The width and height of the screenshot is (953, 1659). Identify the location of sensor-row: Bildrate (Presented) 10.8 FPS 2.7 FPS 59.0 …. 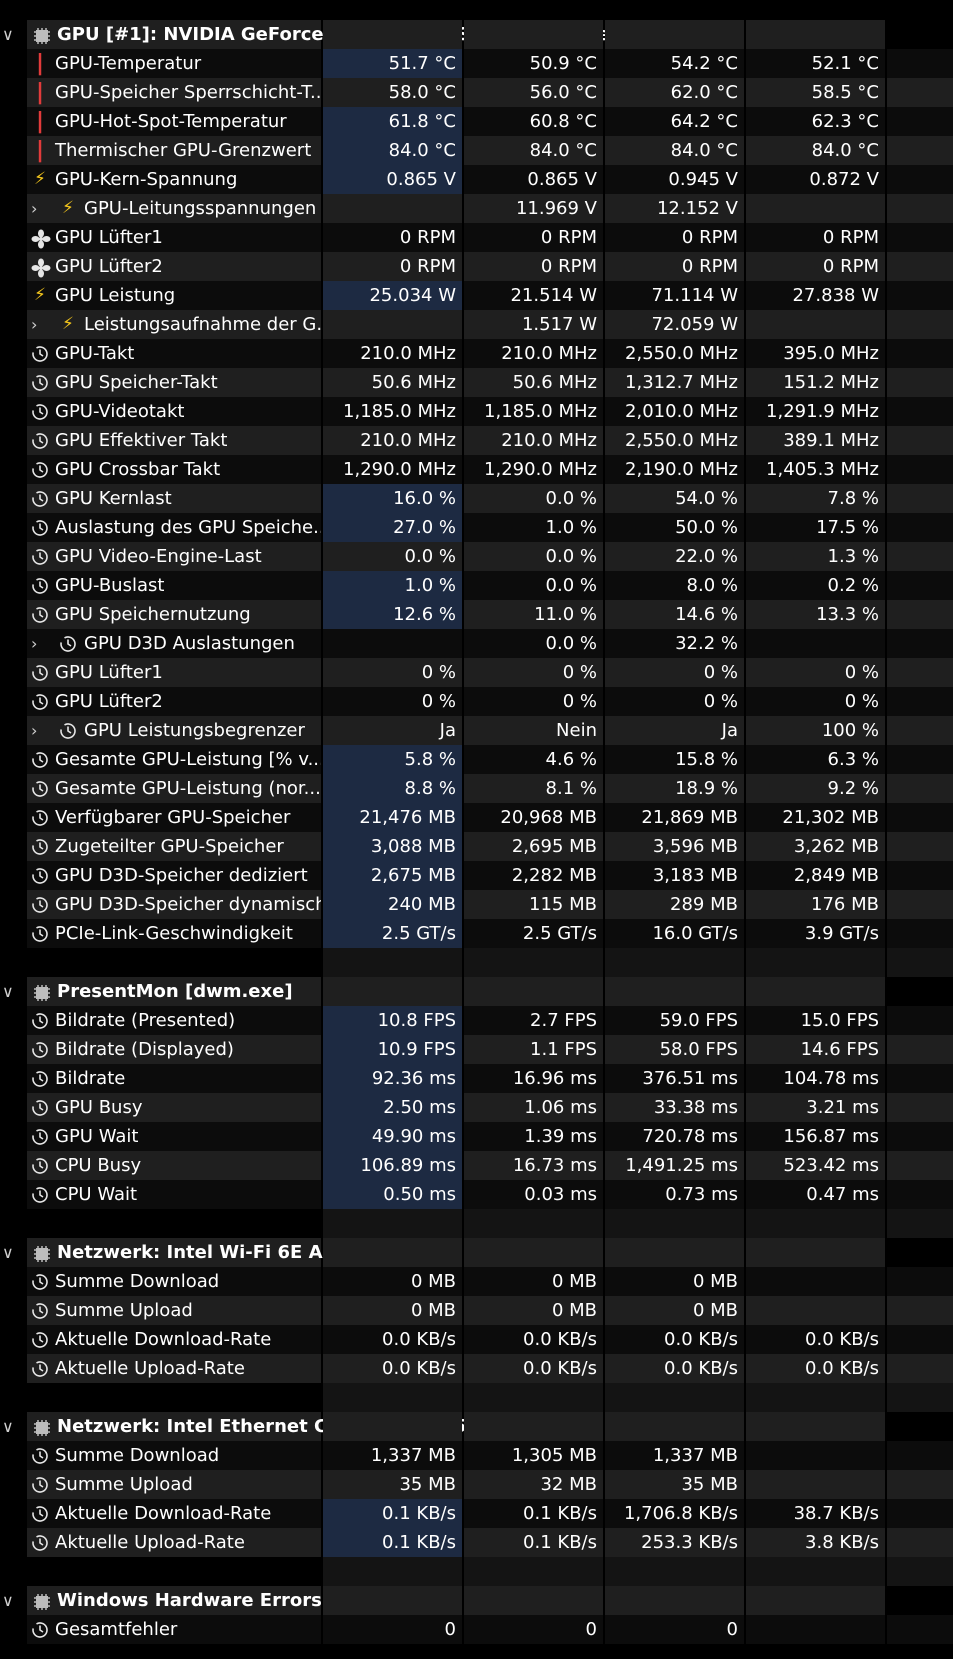
(476, 1020).